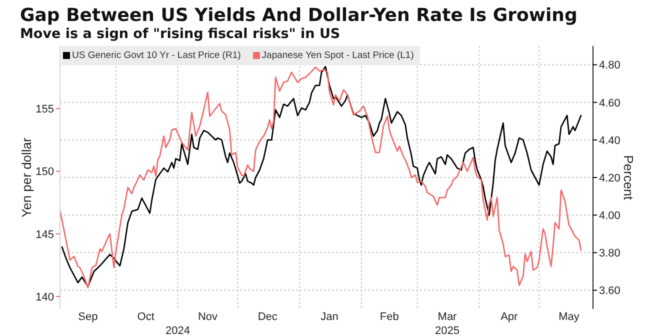 Image resolution: width=648 pixels, height=336 pixels. Describe the element at coordinates (329, 316) in the screenshot. I see `x-tick-label: Jan` at that location.